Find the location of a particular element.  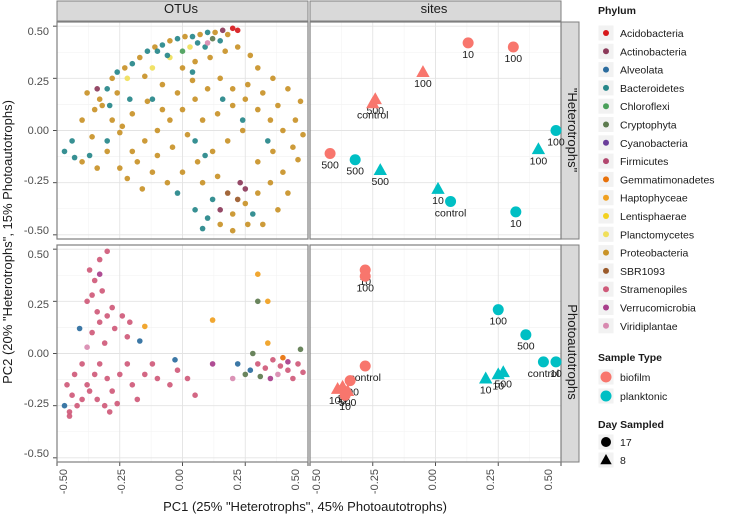

legend-day-sampled: Day Sampled 17 8 is located at coordinates (630, 444).